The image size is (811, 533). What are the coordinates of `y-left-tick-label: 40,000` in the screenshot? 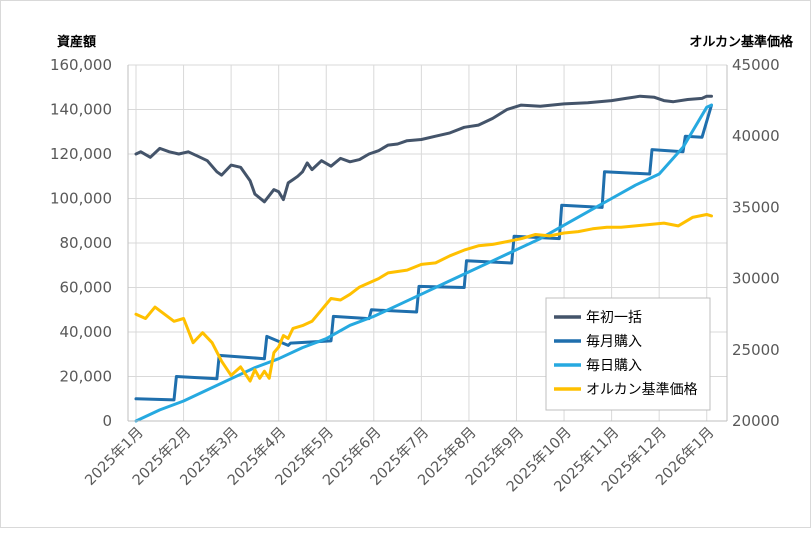 It's located at (86, 332).